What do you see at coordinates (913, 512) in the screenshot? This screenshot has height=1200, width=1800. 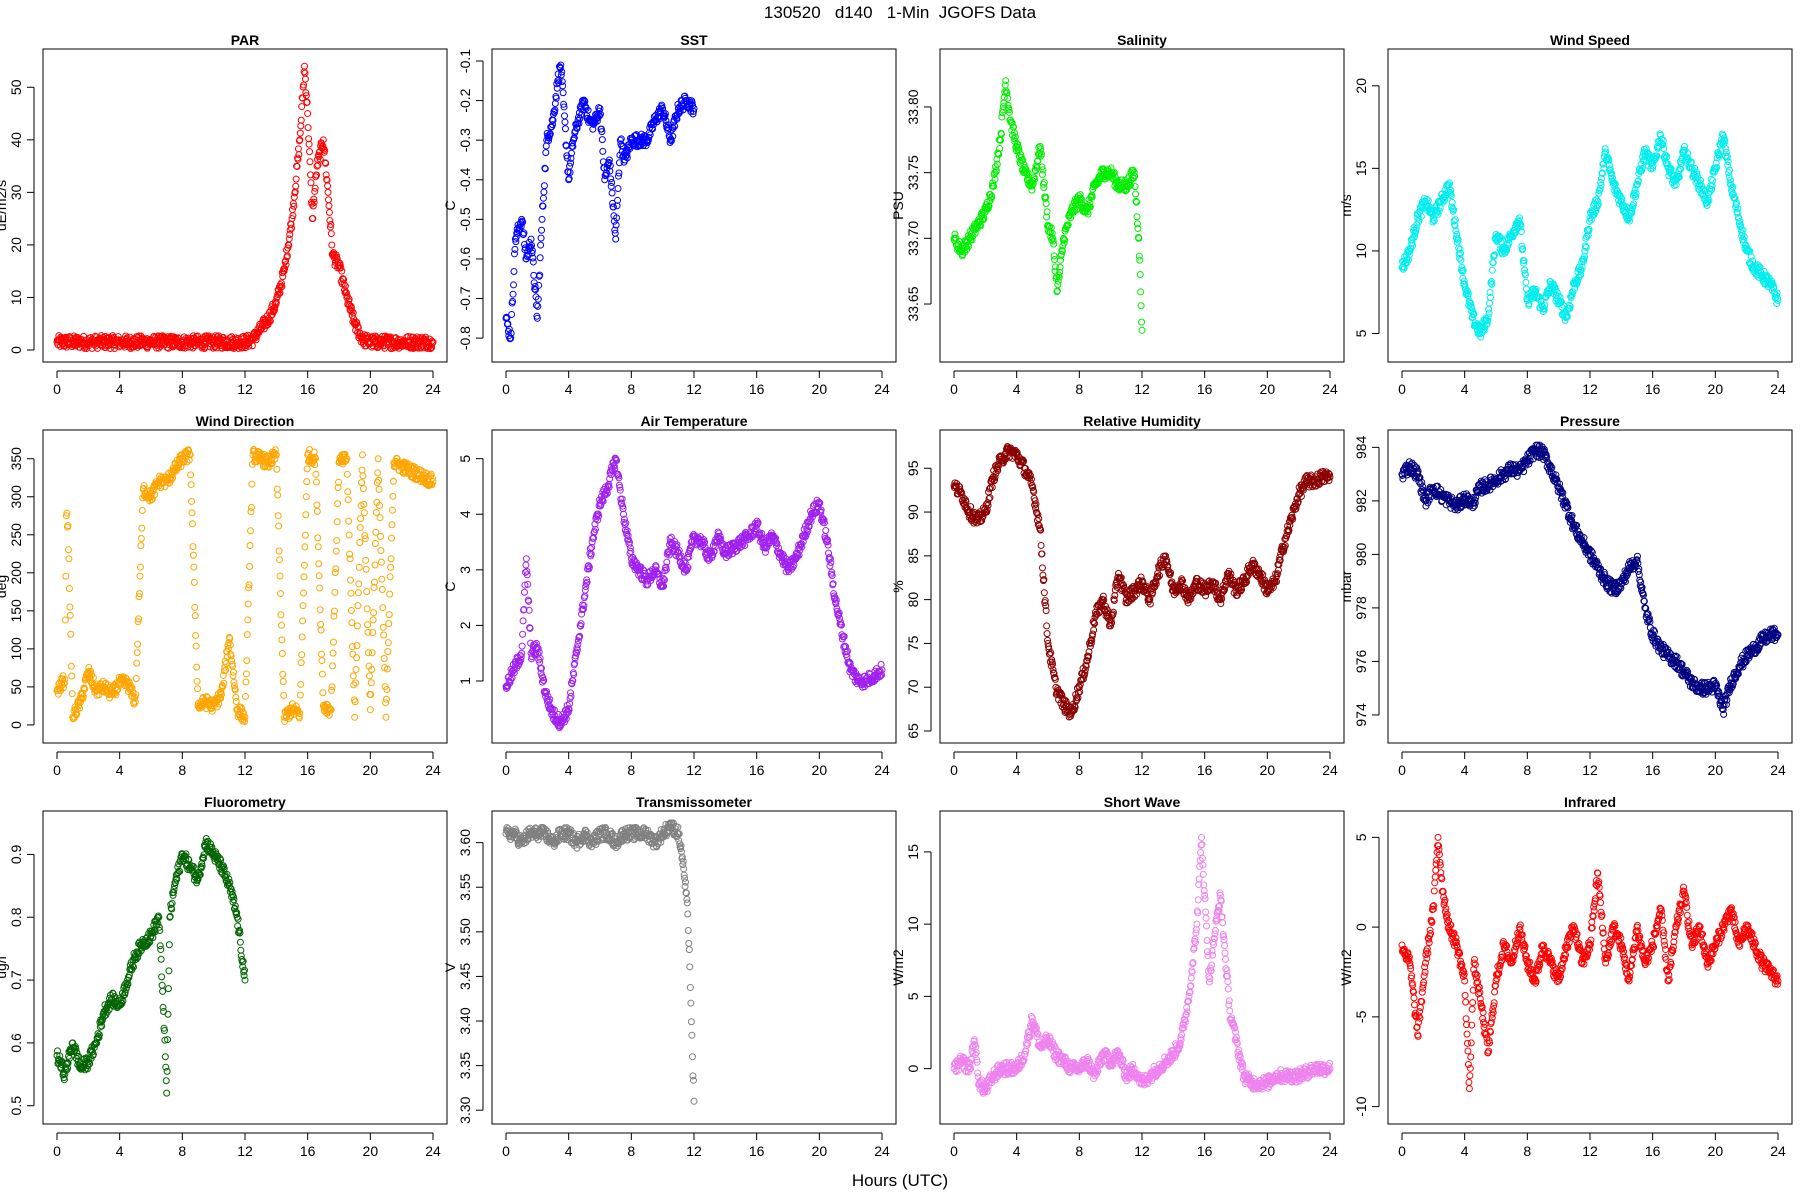 I see `y-tick-label: 90` at bounding box center [913, 512].